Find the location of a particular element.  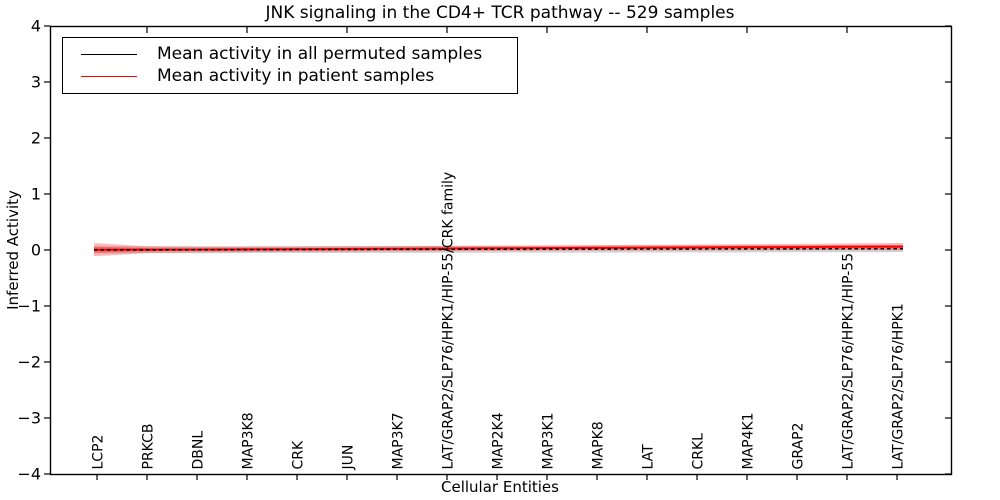

x-tick-label: DBNL is located at coordinates (199, 450).